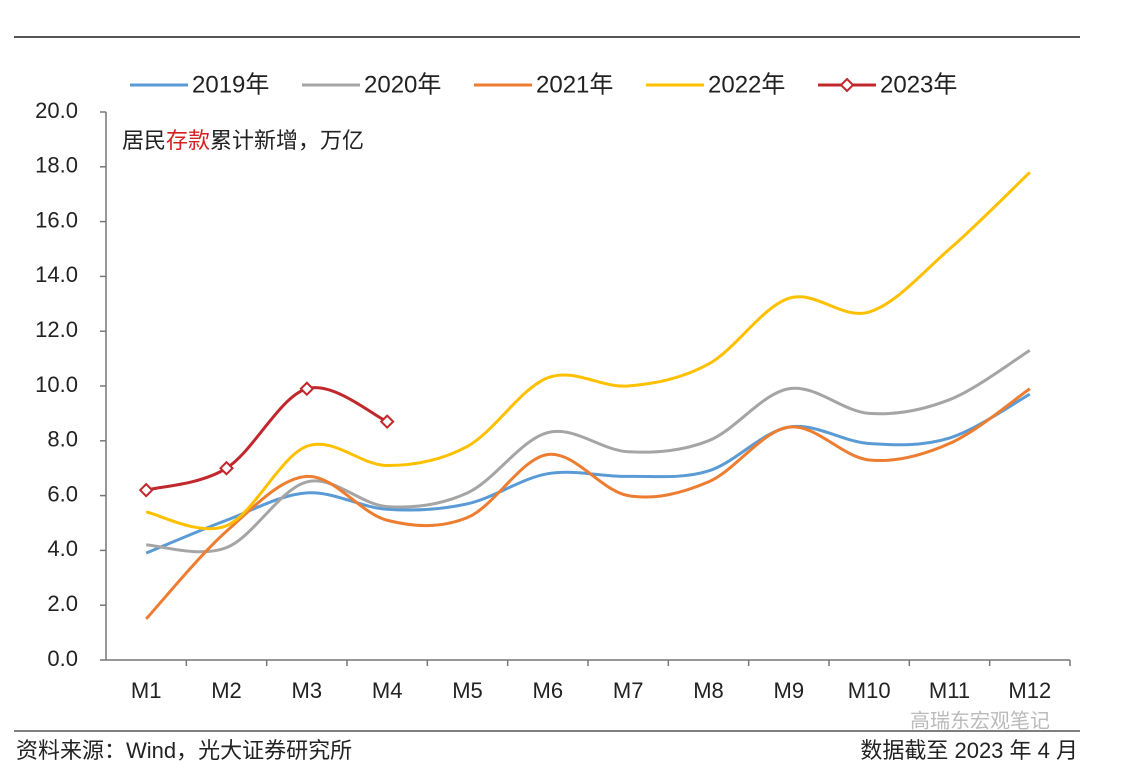 This screenshot has width=1123, height=783. Describe the element at coordinates (56, 110) in the screenshot. I see `y-tick-label: 20.0` at that location.